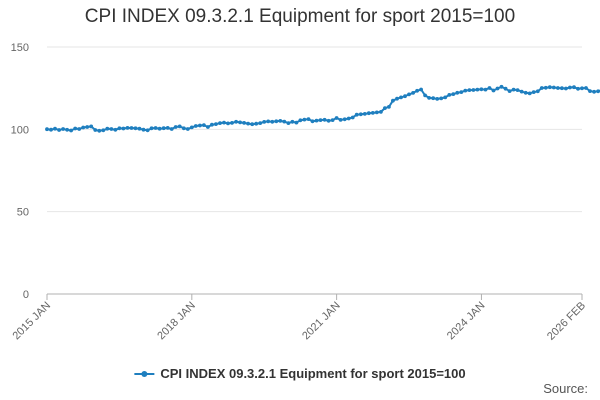  I want to click on x-tick-label: 2015 JAN, so click(31, 321).